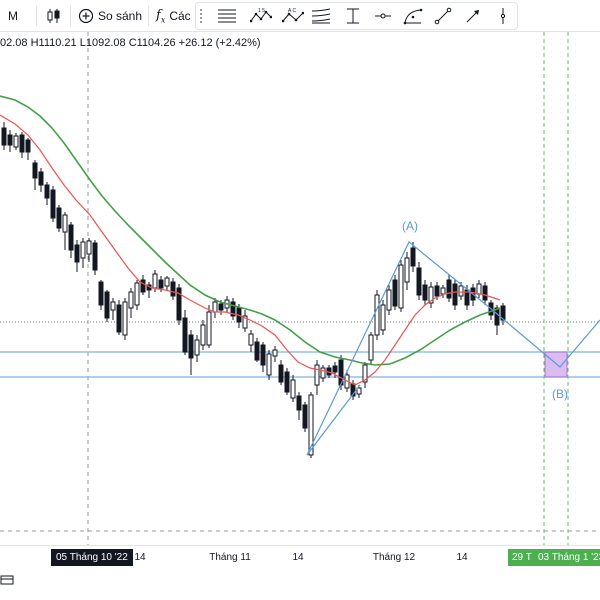  Describe the element at coordinates (161, 16) in the screenshot. I see `function-icon: fx` at that location.